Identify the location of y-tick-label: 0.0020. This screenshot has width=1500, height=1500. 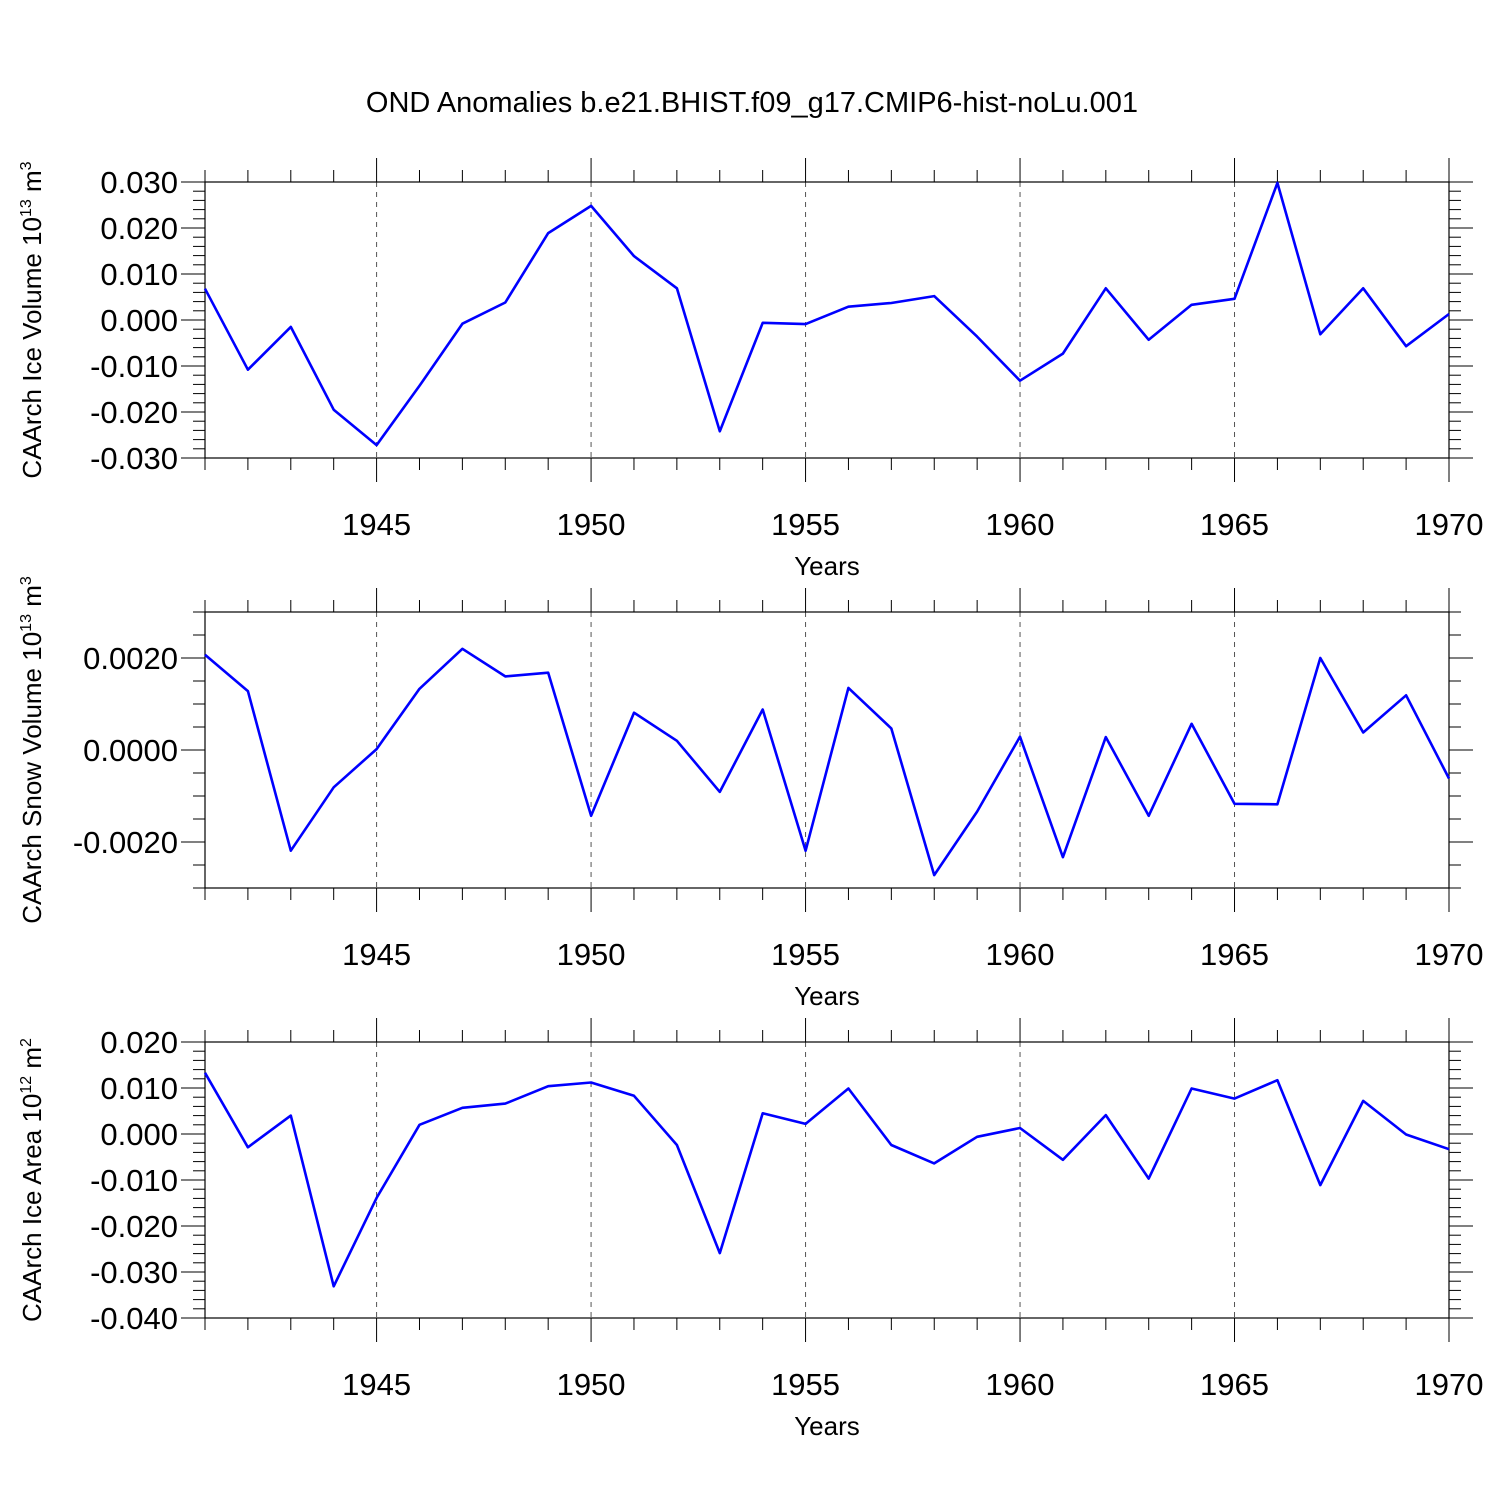
(130, 658).